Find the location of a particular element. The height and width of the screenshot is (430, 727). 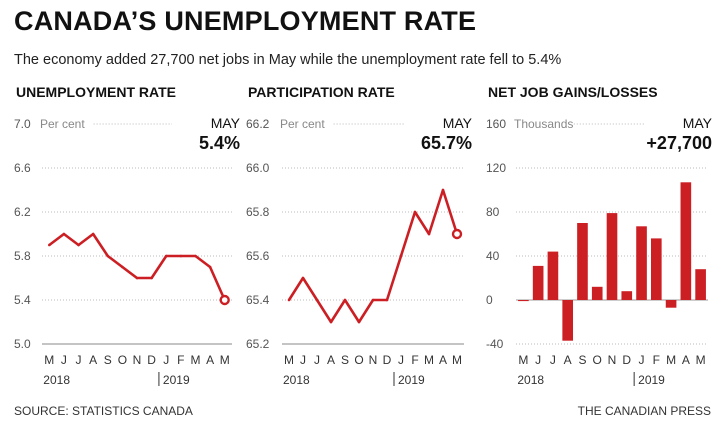

y-tick-label: 7.0 is located at coordinates (22, 124).